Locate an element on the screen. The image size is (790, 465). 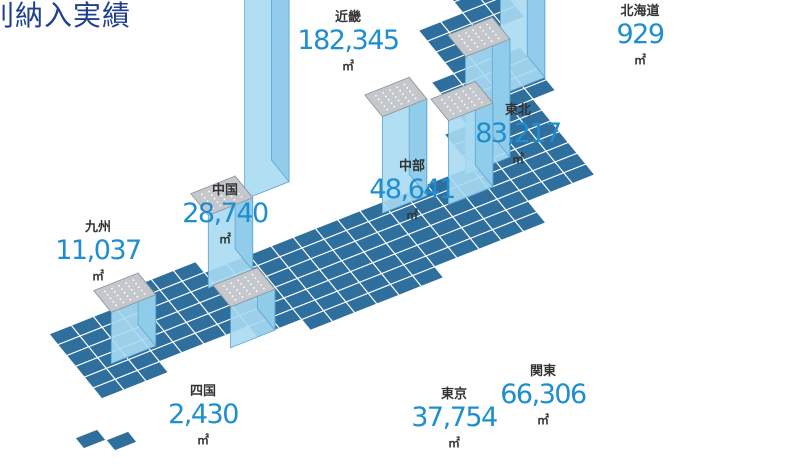
region-label: 四国 2,430 ㎡ is located at coordinates (203, 415).